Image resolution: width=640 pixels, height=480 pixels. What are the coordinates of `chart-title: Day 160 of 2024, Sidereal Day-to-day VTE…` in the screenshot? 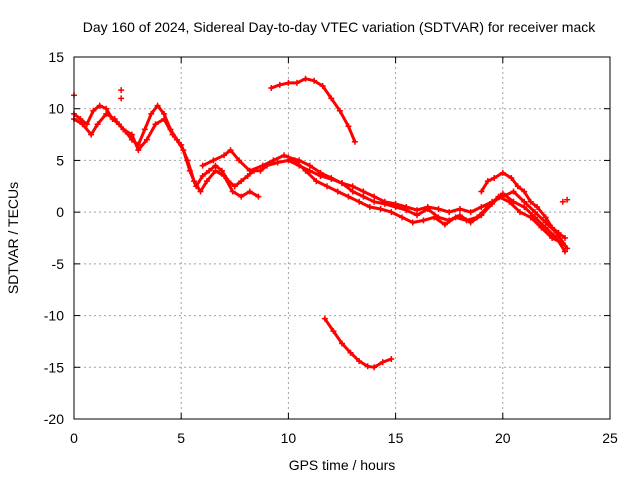 It's located at (339, 27).